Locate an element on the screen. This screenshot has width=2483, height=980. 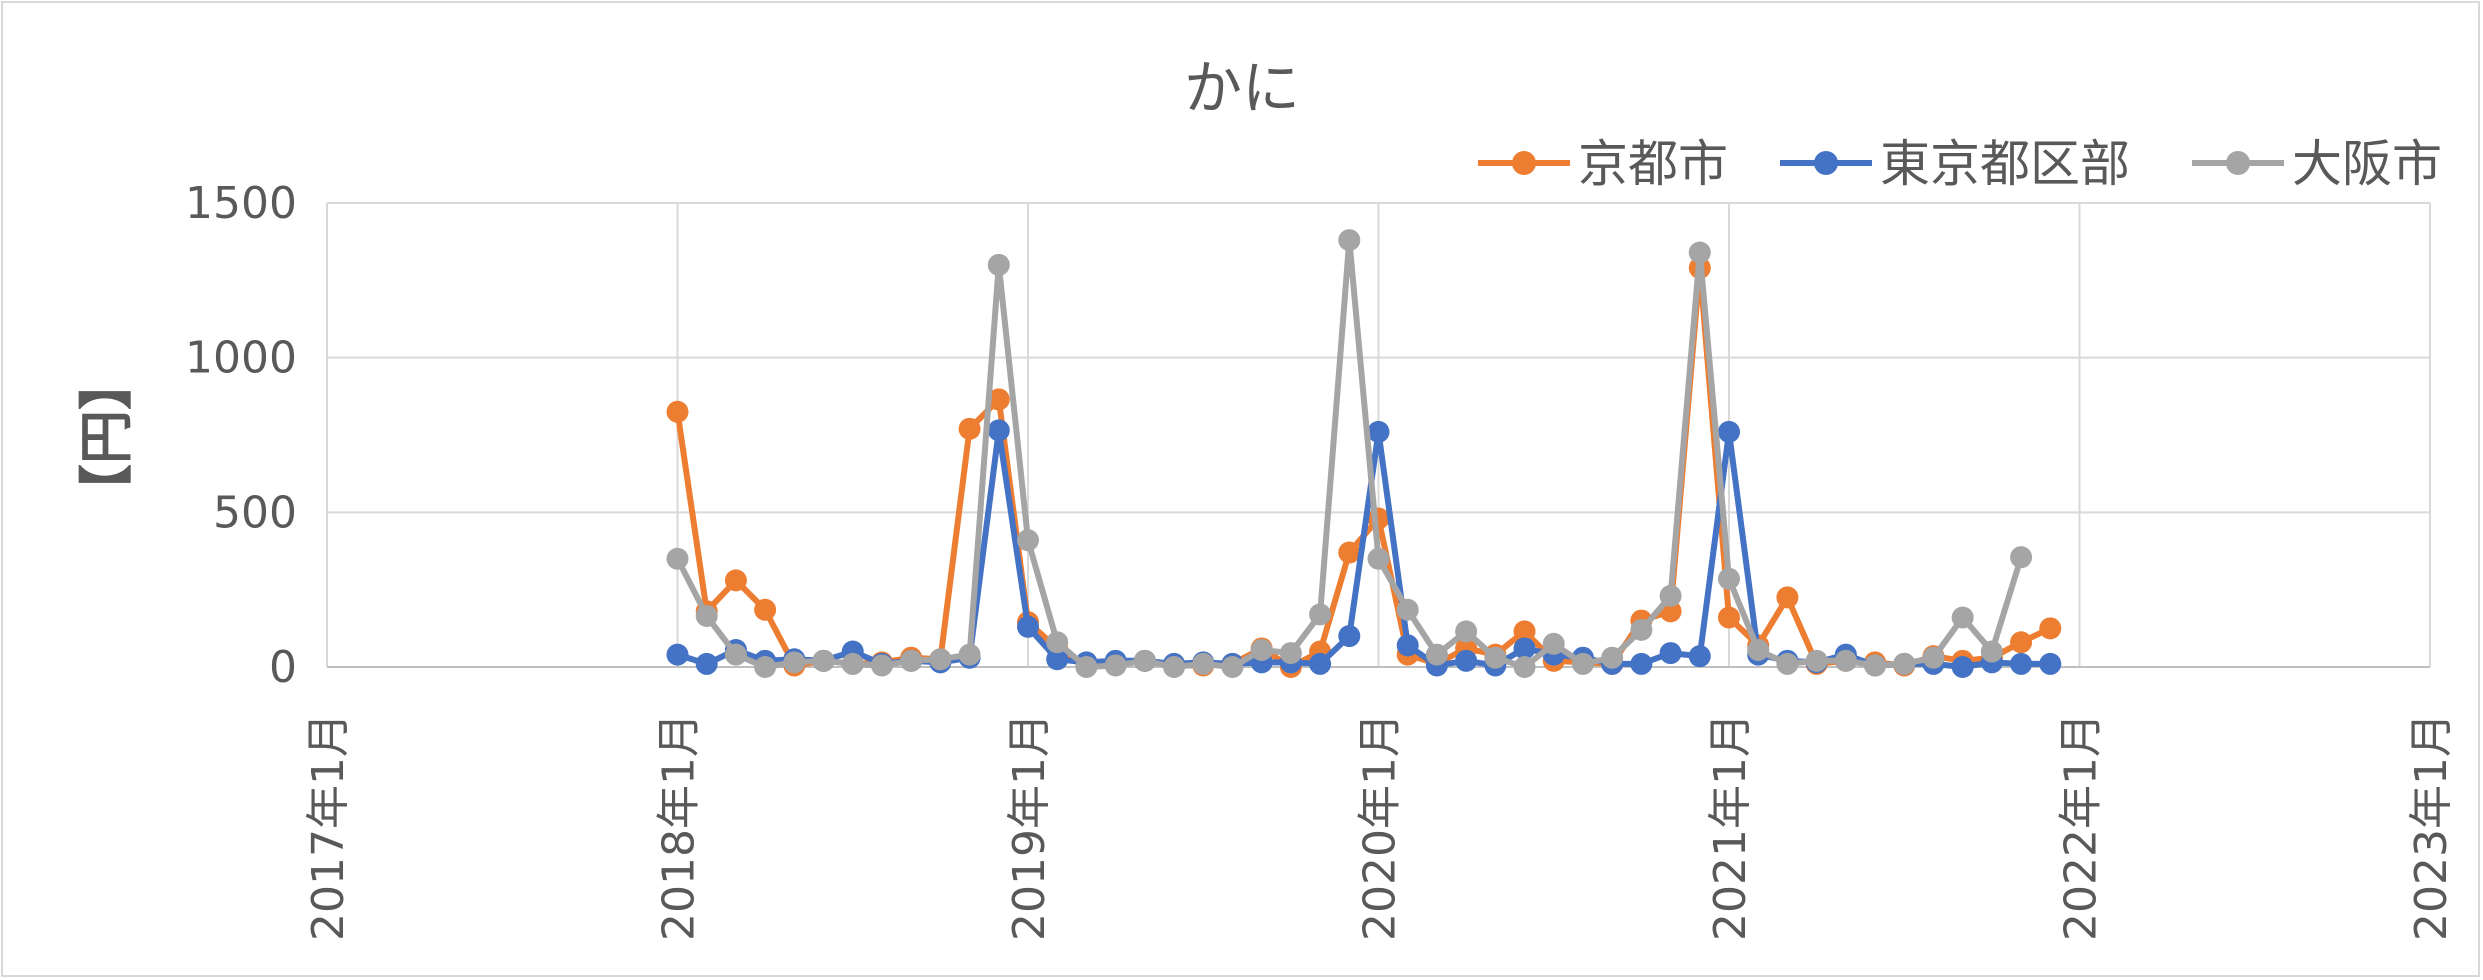
legend-item-1: 東京都区部 is located at coordinates (1955, 164).